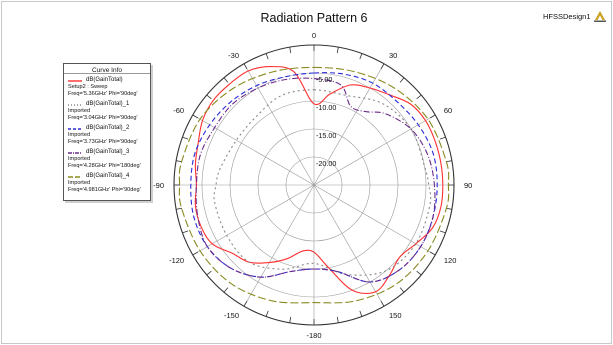  Describe the element at coordinates (567, 16) in the screenshot. I see `design-name-label: HFSSDesign1` at that location.